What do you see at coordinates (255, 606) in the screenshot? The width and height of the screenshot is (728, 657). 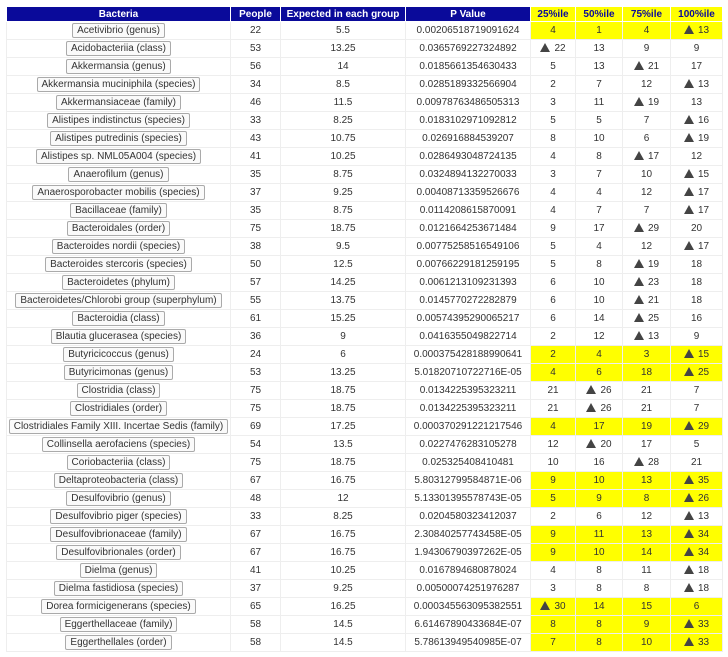 I see `people-cell: 65` at bounding box center [255, 606].